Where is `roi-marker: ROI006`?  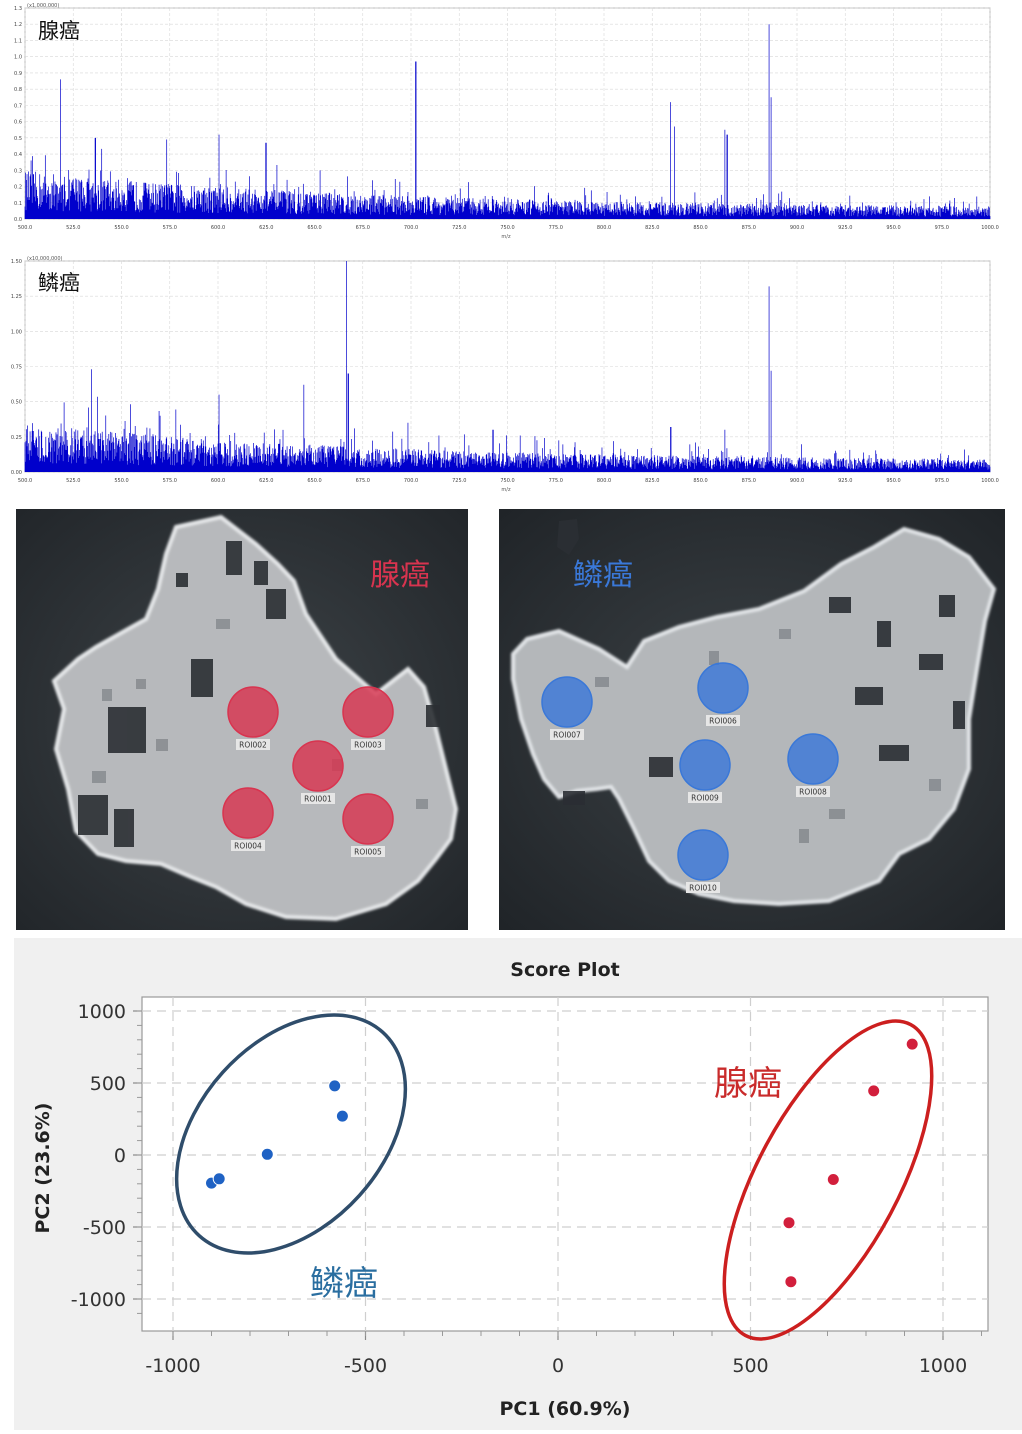
roi-marker: ROI006 is located at coordinates (723, 694).